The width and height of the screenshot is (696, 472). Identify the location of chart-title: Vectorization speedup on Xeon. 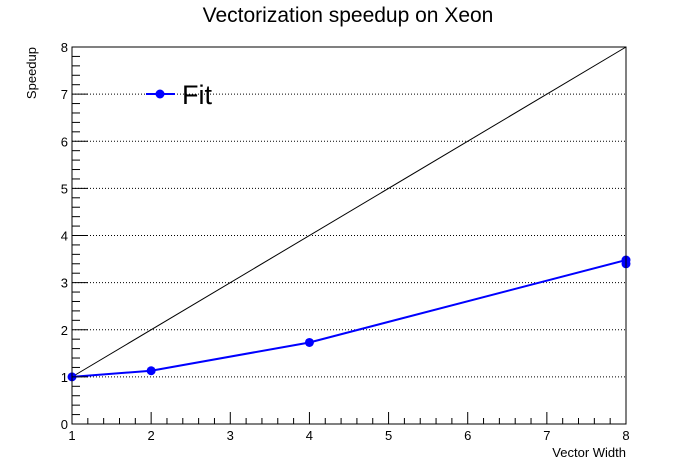
(348, 15).